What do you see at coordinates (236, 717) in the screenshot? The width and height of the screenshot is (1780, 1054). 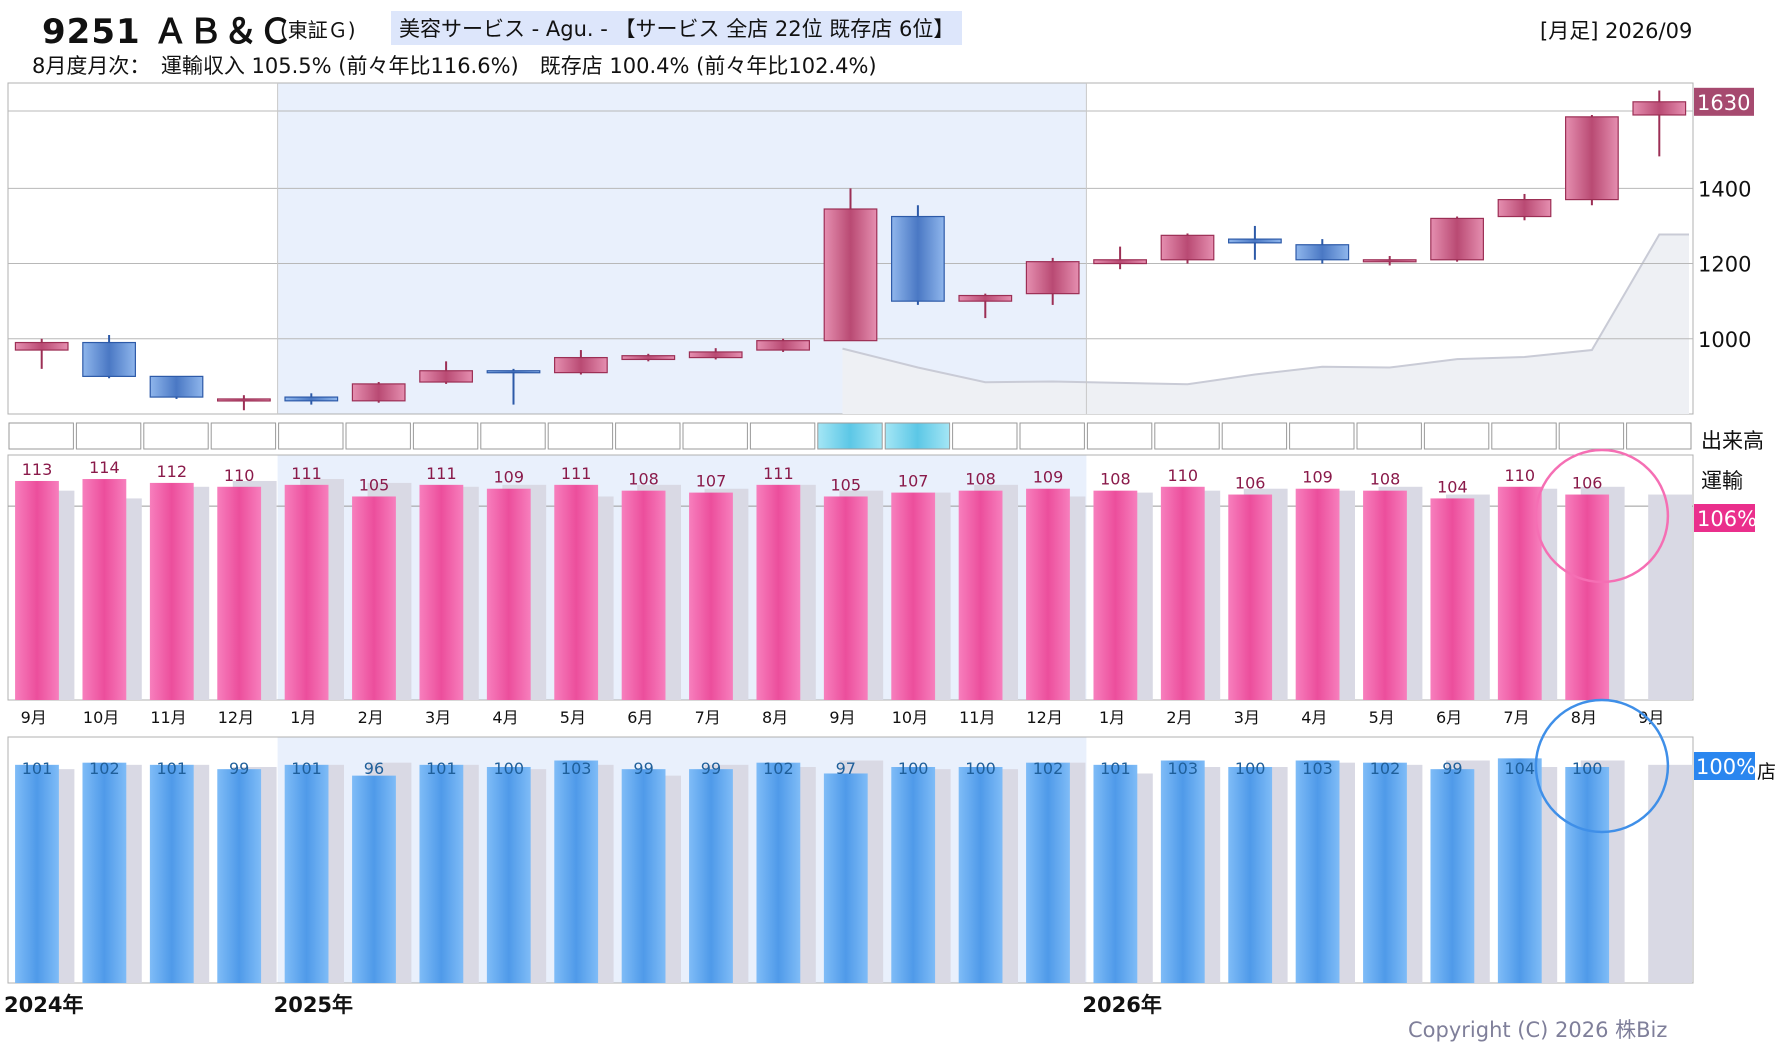 I see `month-label: 12月` at bounding box center [236, 717].